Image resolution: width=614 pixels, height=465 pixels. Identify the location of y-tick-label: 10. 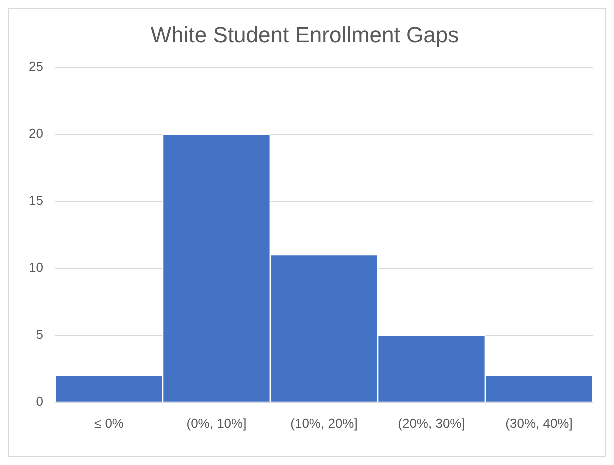
(36, 267).